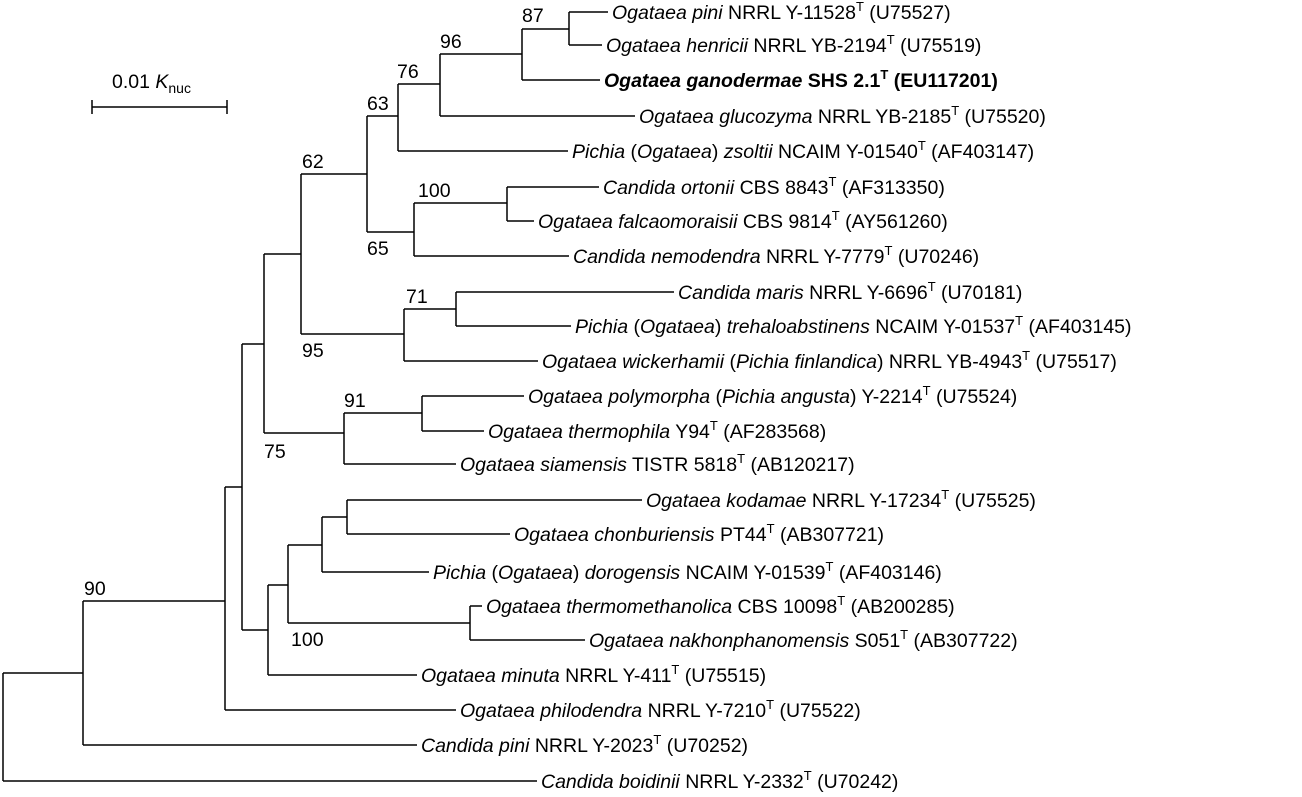 The height and width of the screenshot is (797, 1302). What do you see at coordinates (979, 293) in the screenshot?
I see `taxon-text: (U70181)` at bounding box center [979, 293].